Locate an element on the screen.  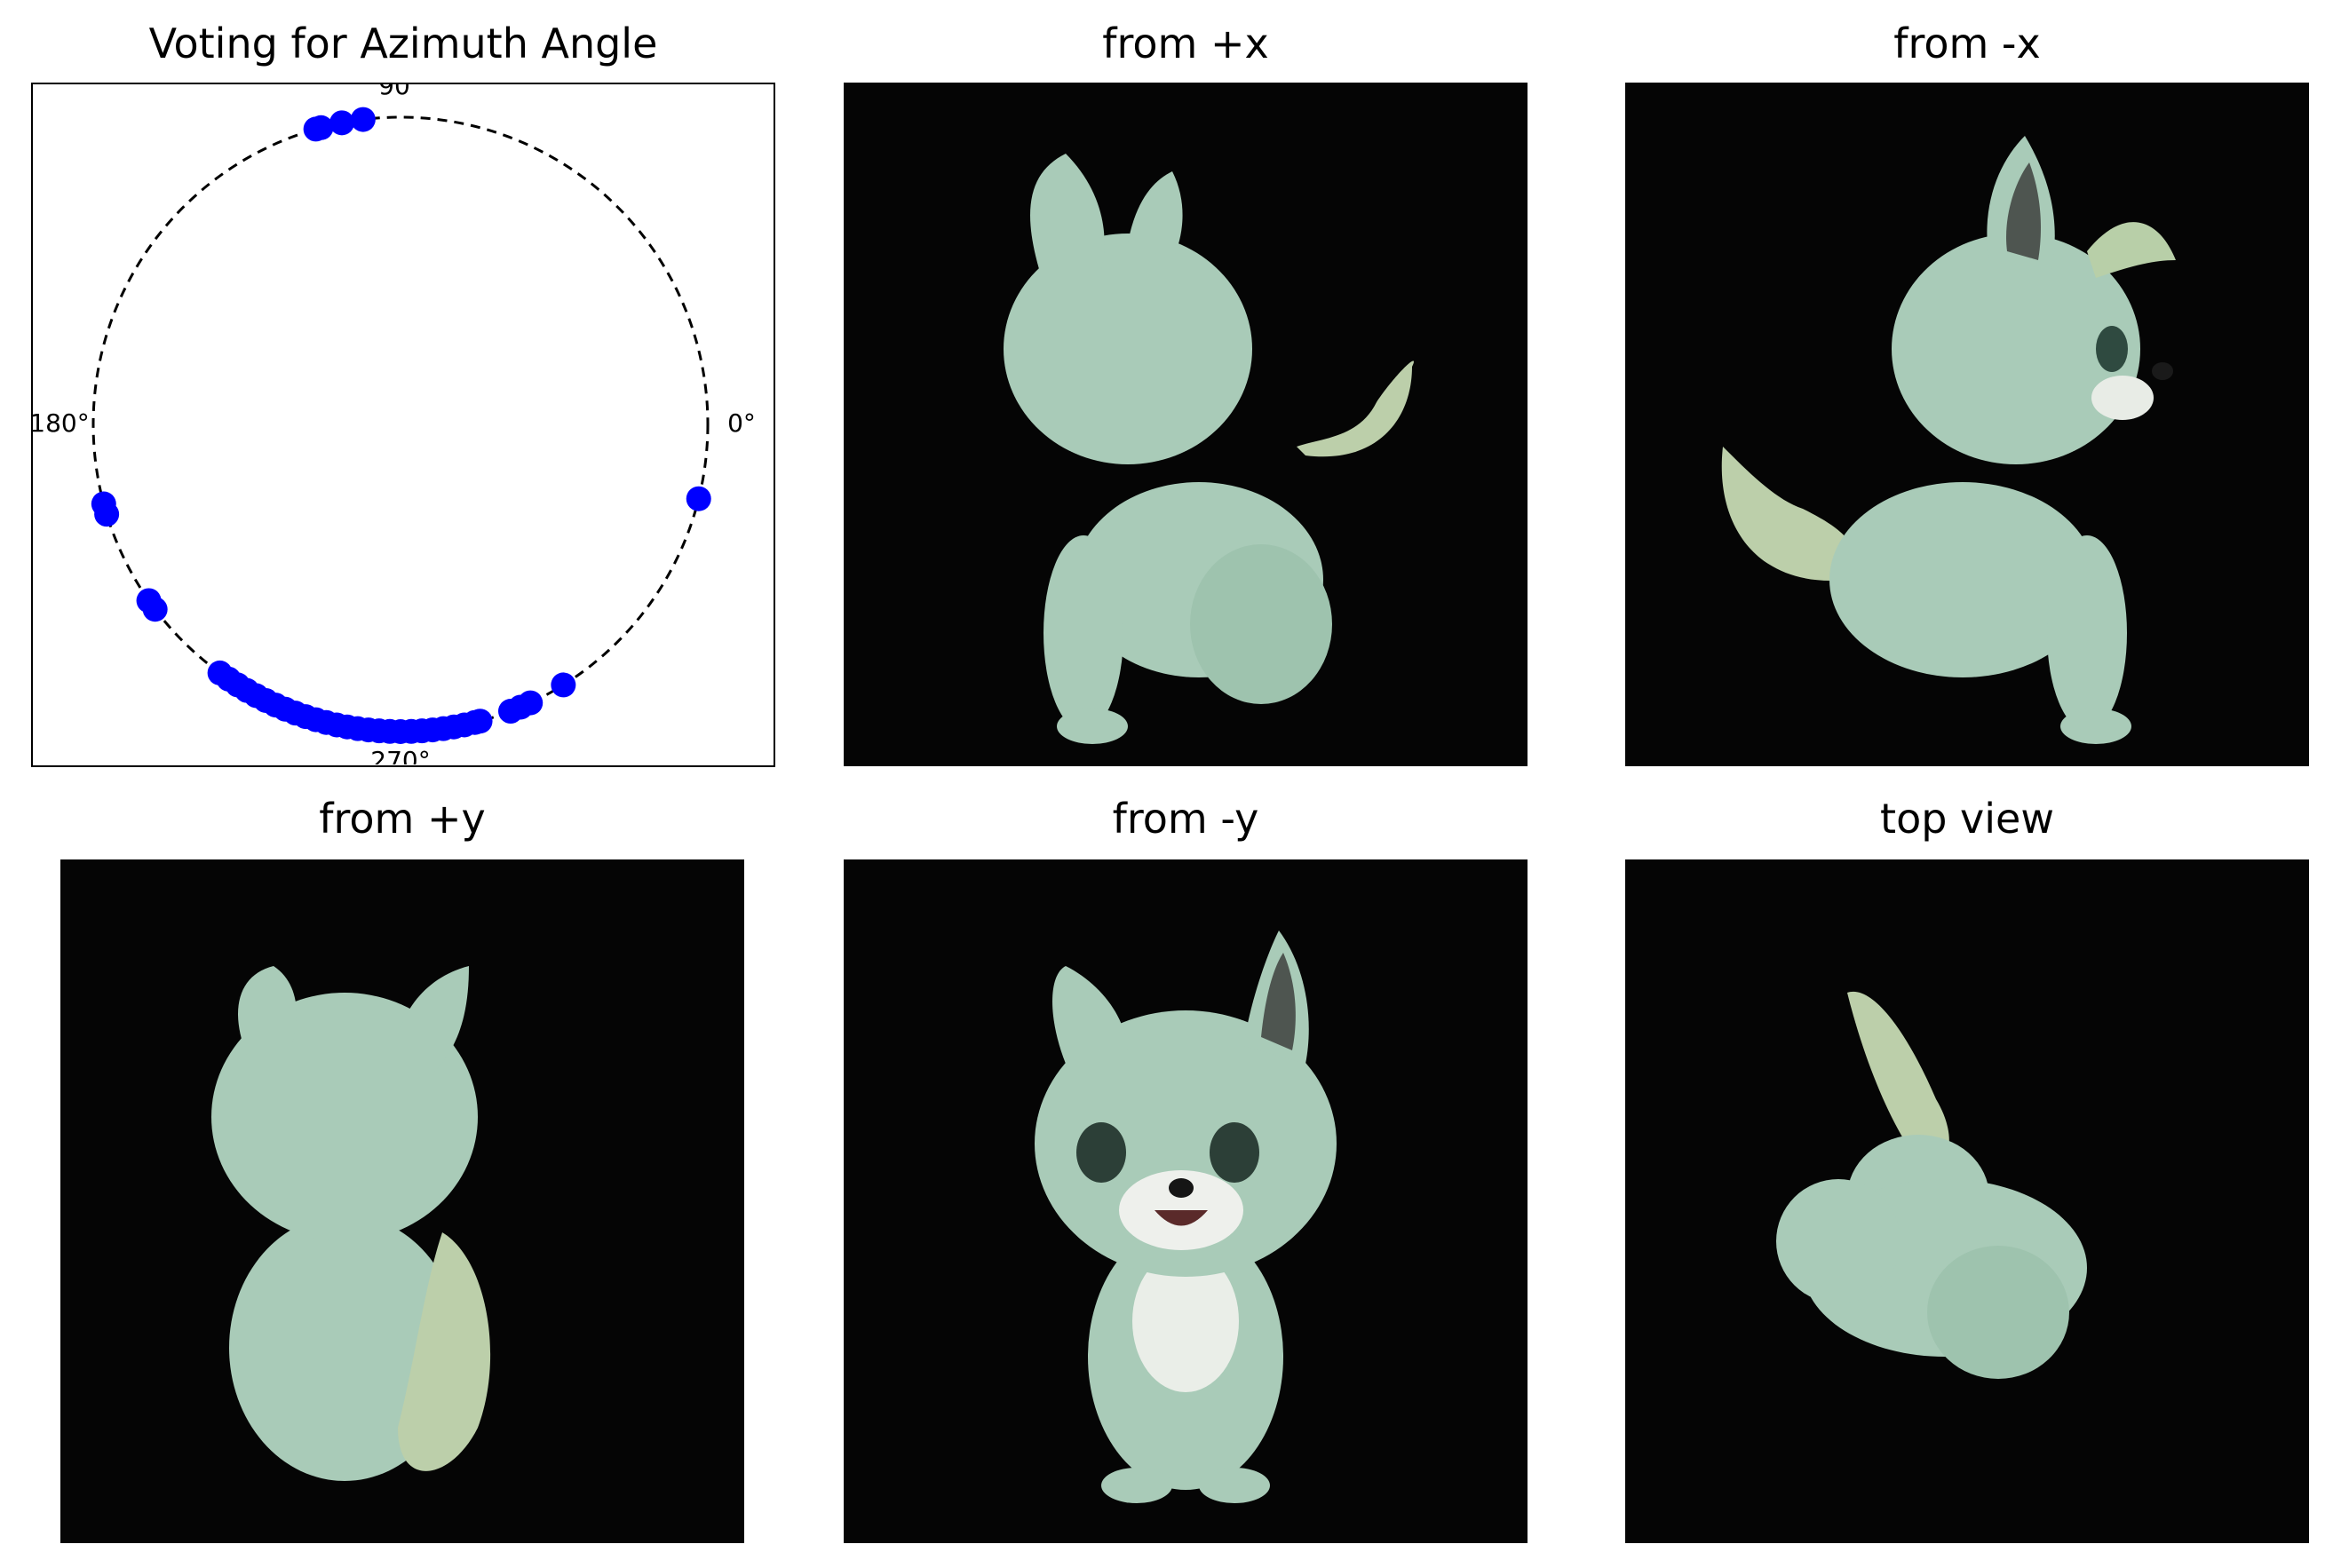
vote-points is located at coordinates (401, 425).